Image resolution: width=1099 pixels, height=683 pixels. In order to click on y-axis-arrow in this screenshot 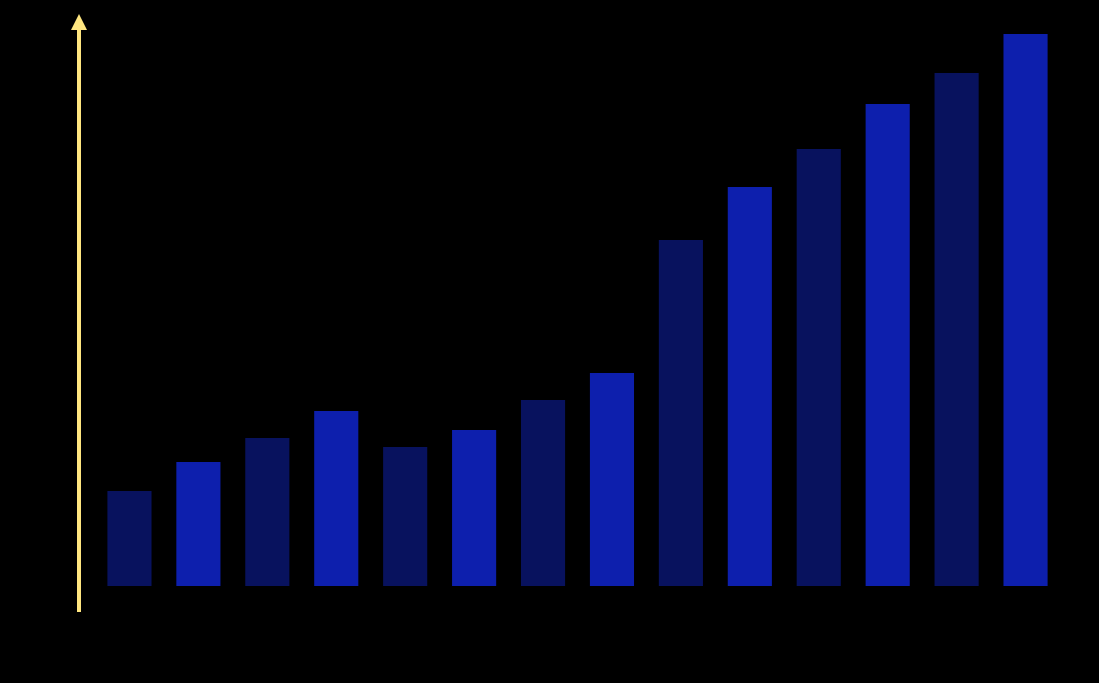, I will do `click(79, 22)`.